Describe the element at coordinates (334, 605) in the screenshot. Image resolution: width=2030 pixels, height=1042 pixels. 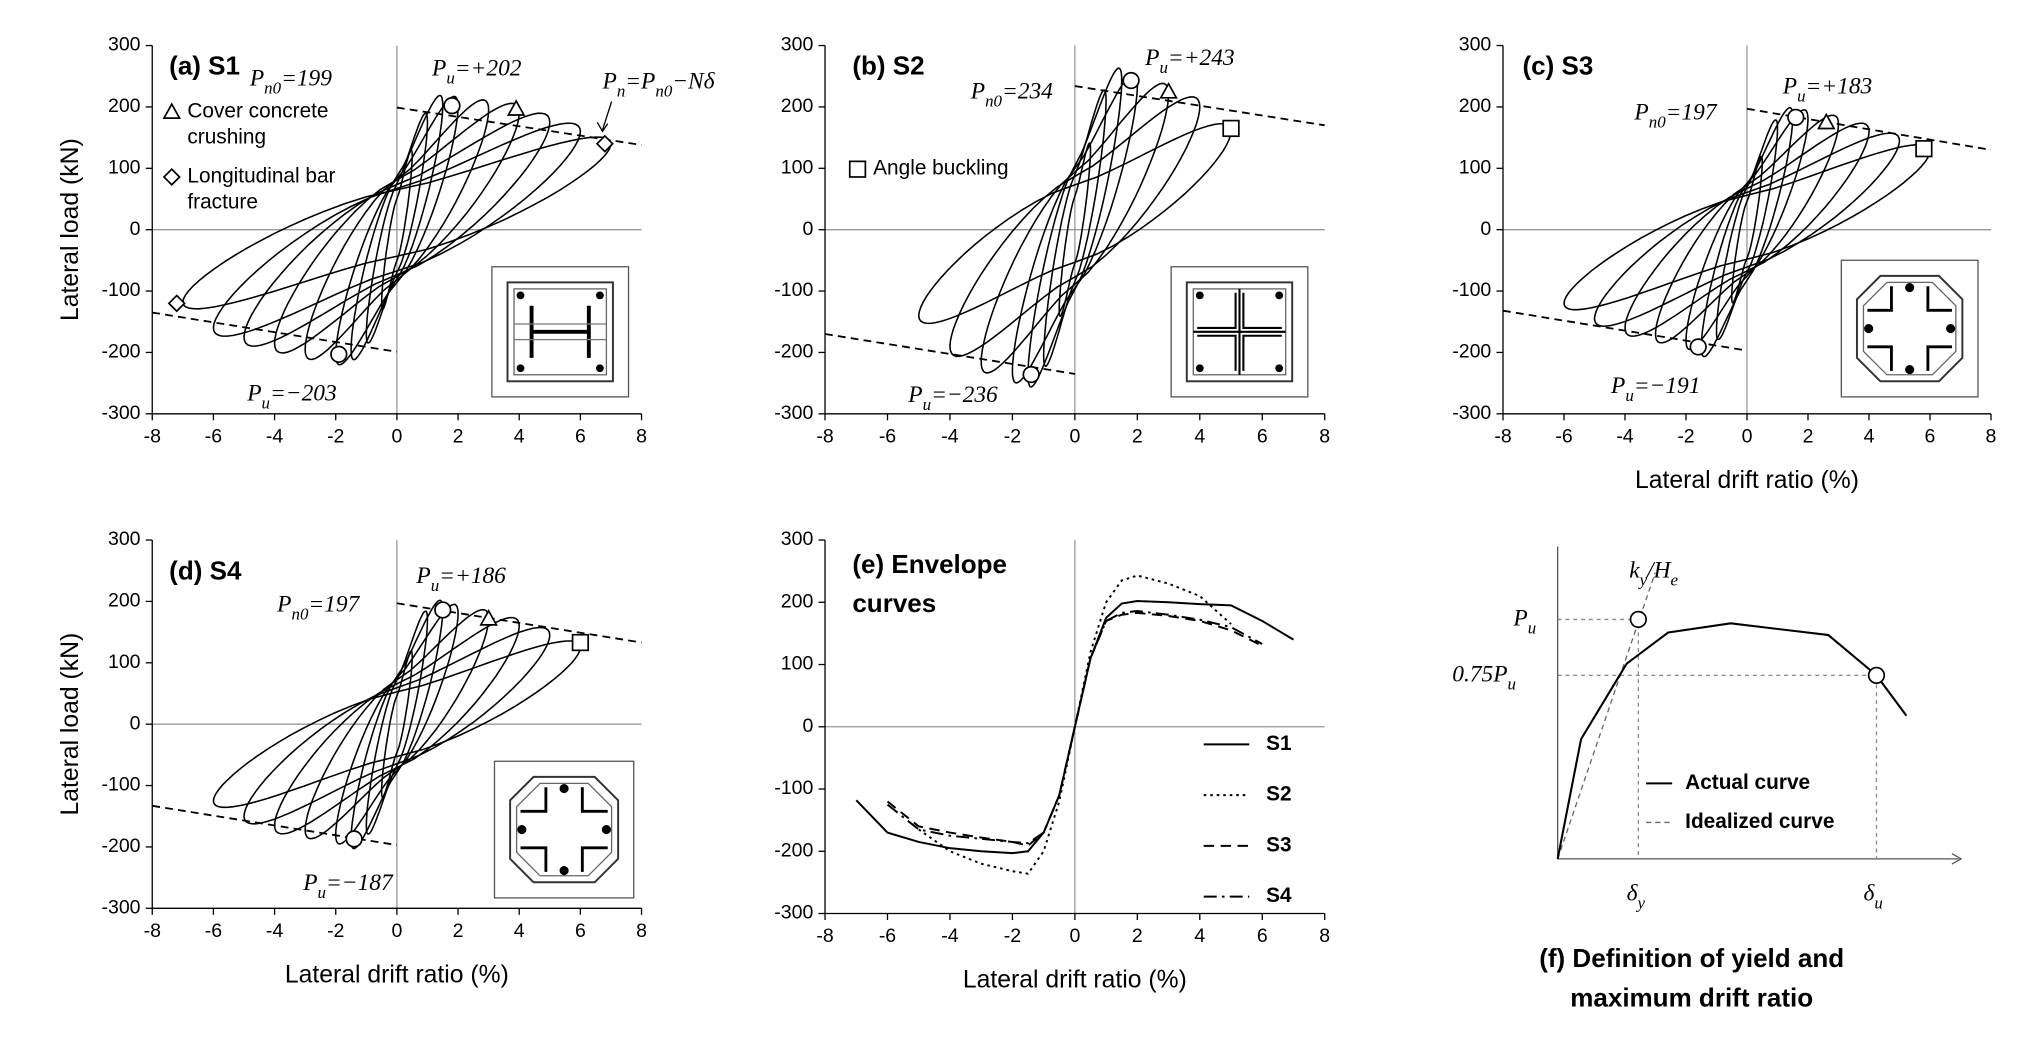
I see `text-part: =197` at that location.